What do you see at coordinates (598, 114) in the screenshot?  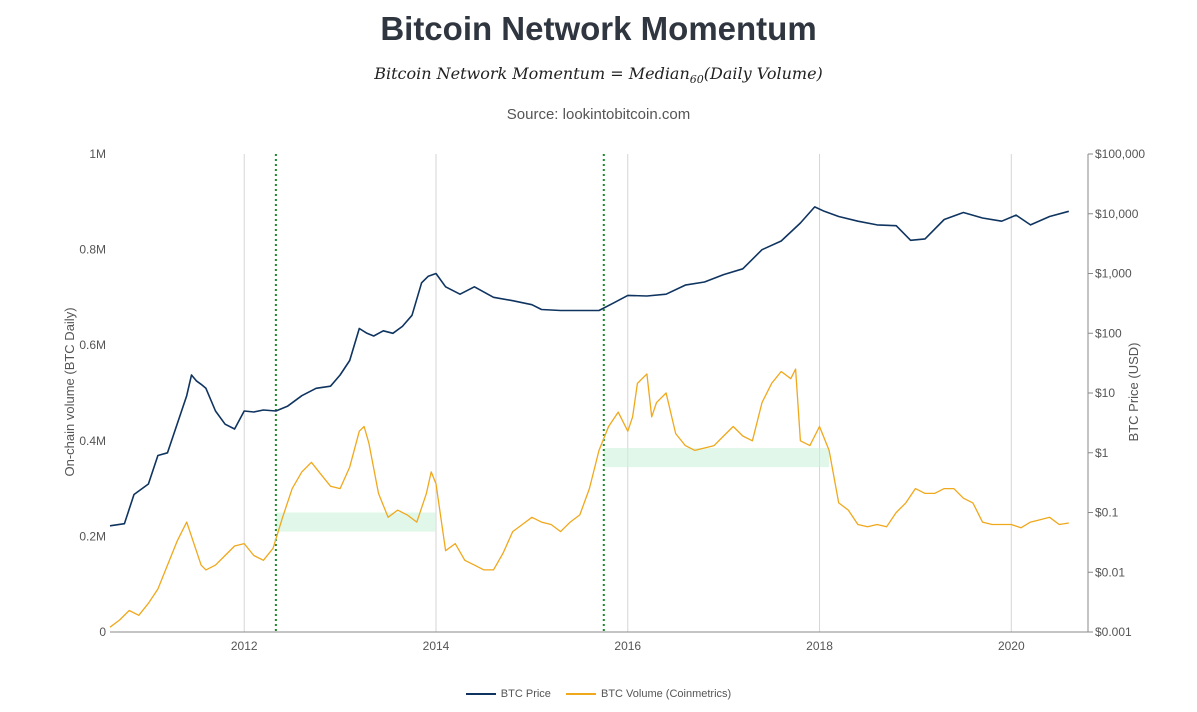 I see `chart-subtitle: Source: lookintobitcoin.com` at bounding box center [598, 114].